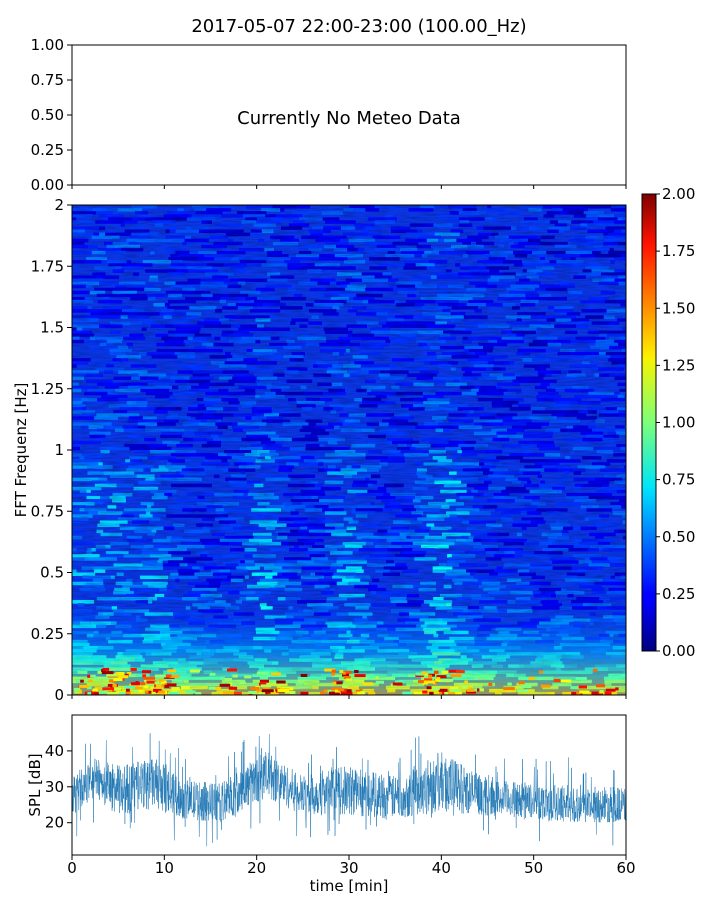 The image size is (720, 900). What do you see at coordinates (21, 450) in the screenshot?
I see `spectrogram-y-label: FFT Frequenz [Hz]` at bounding box center [21, 450].